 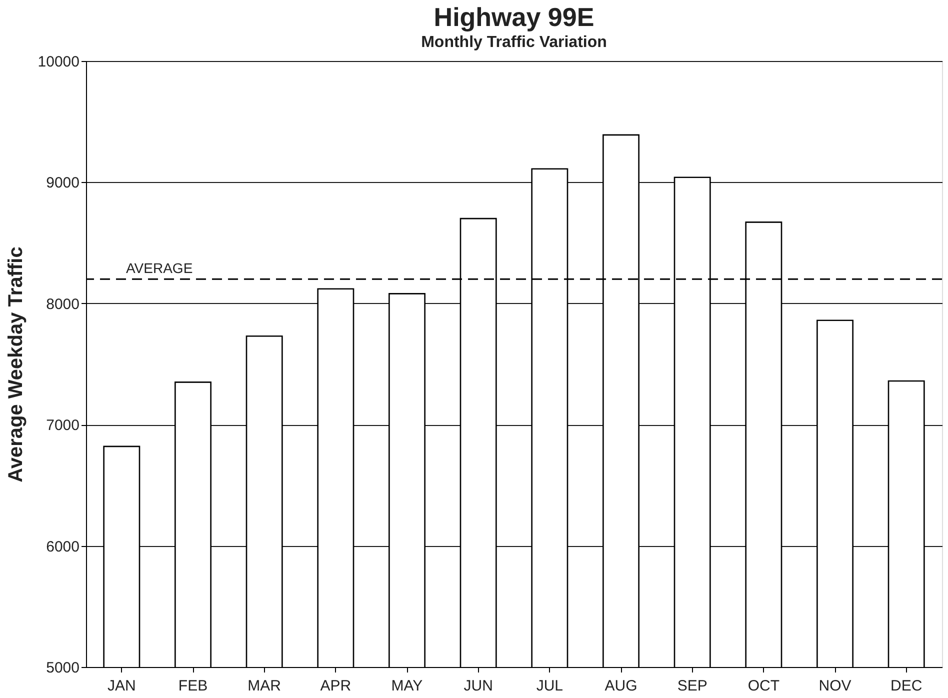 What do you see at coordinates (193, 686) in the screenshot?
I see `x-tick-label: FEB` at bounding box center [193, 686].